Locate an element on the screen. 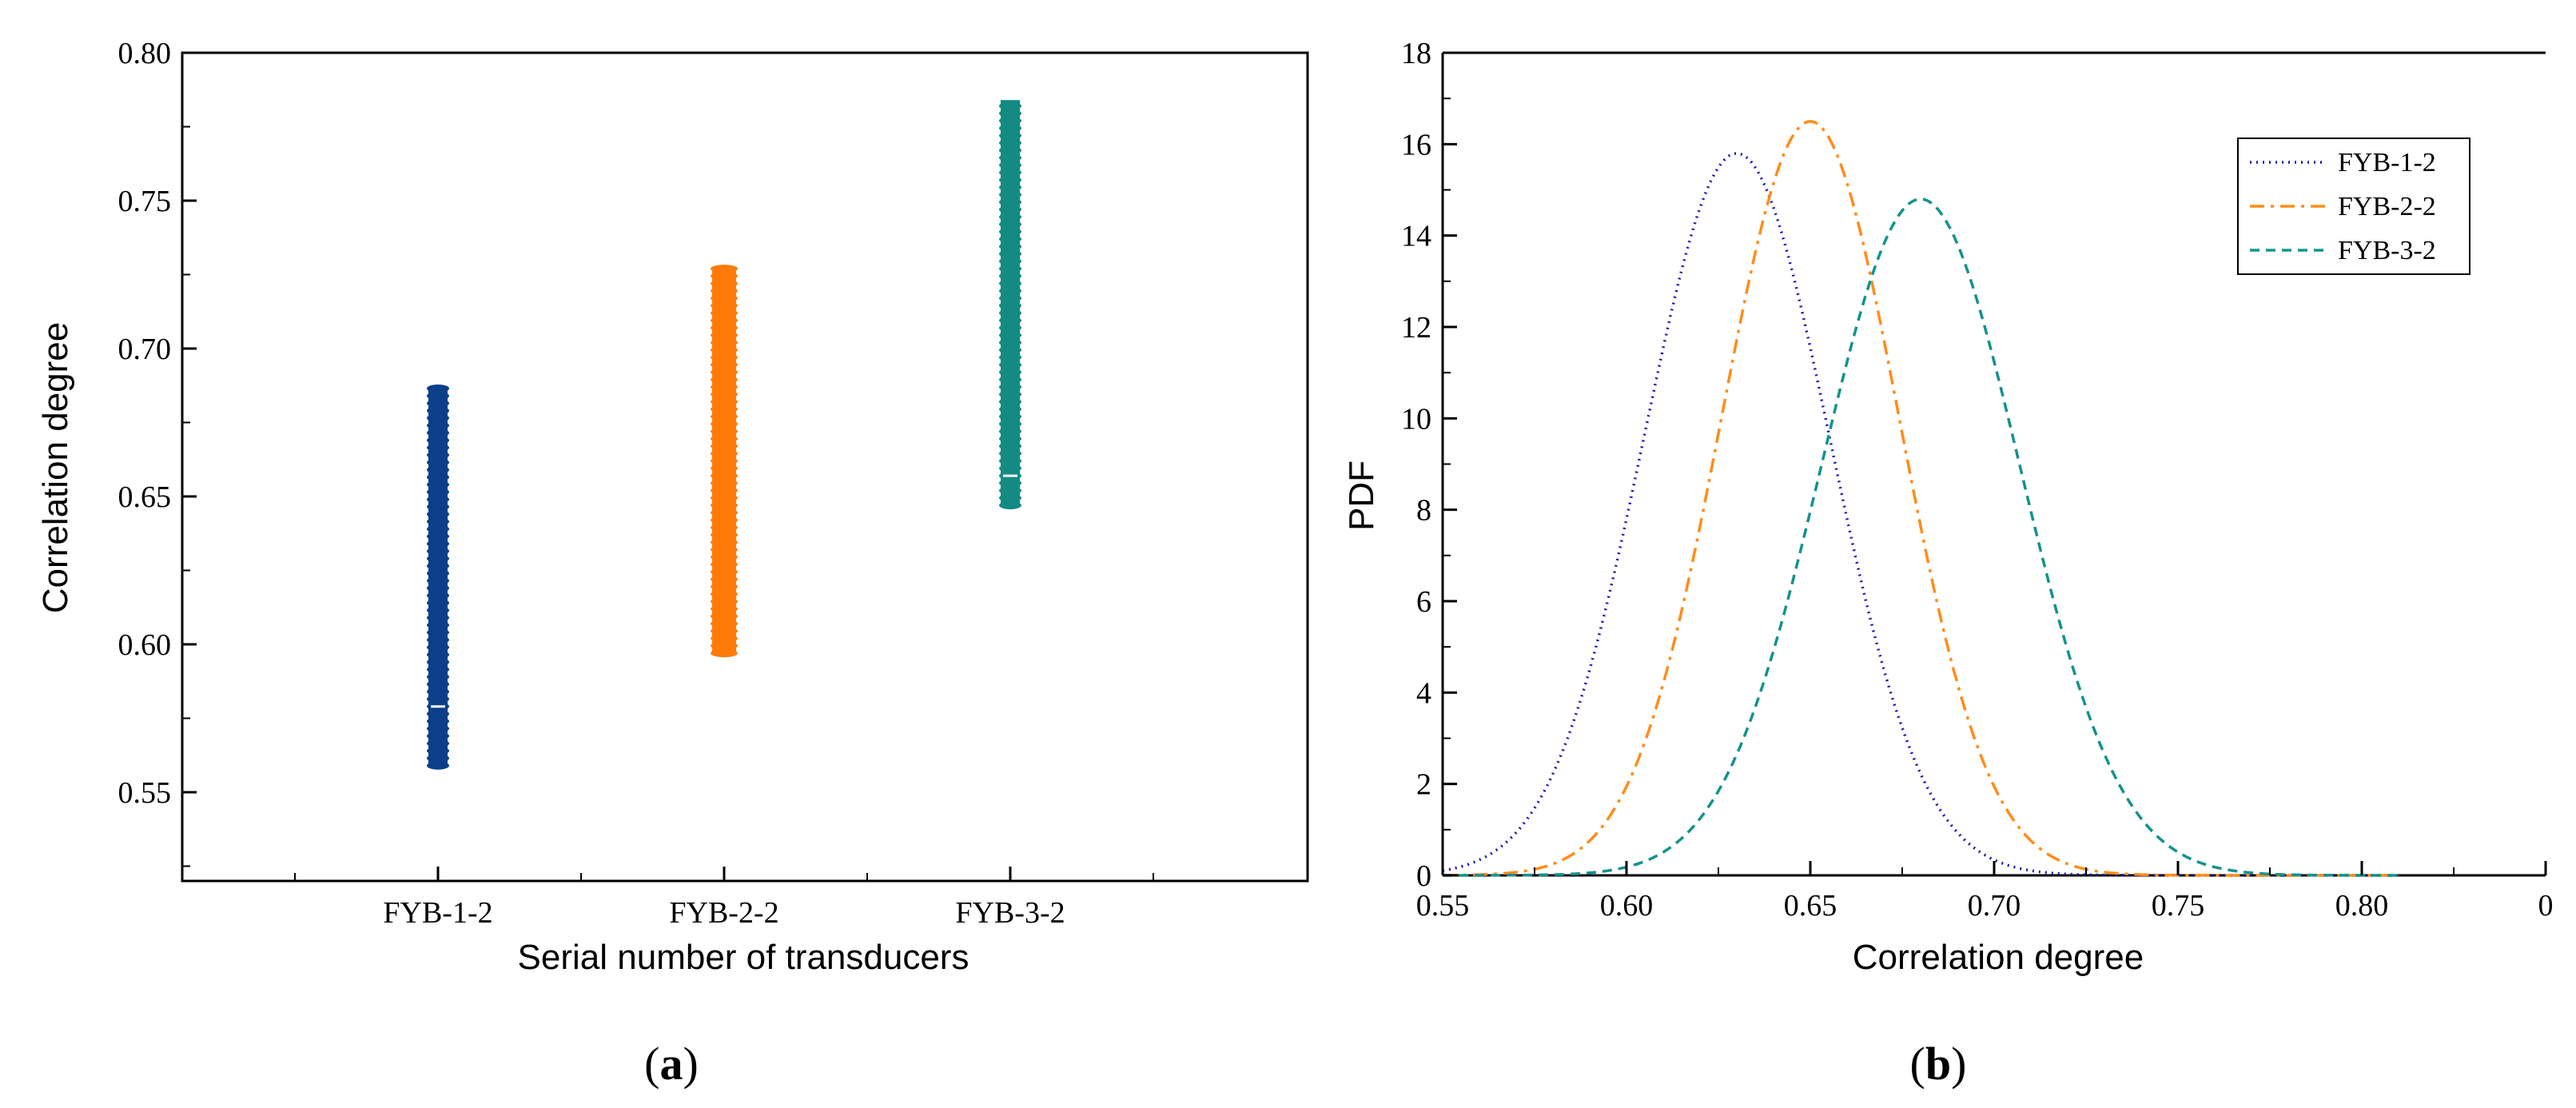  legend-label-FYB-2-2: FYB-2-2 is located at coordinates (2387, 206).